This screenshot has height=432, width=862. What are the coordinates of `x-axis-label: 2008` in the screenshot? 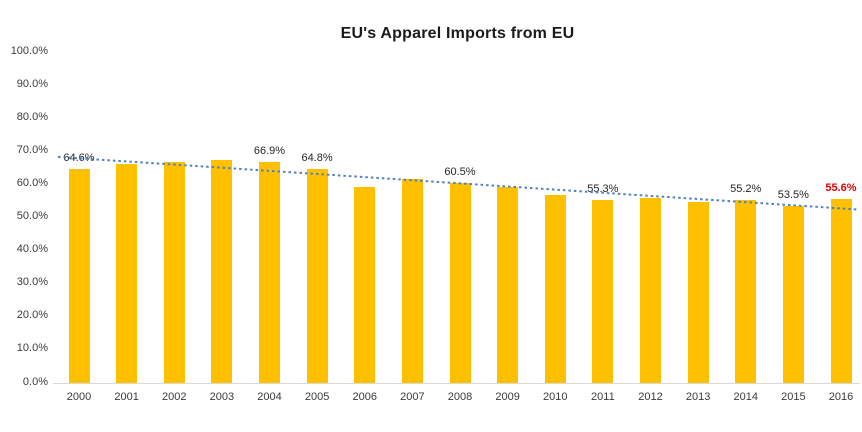 It's located at (460, 397).